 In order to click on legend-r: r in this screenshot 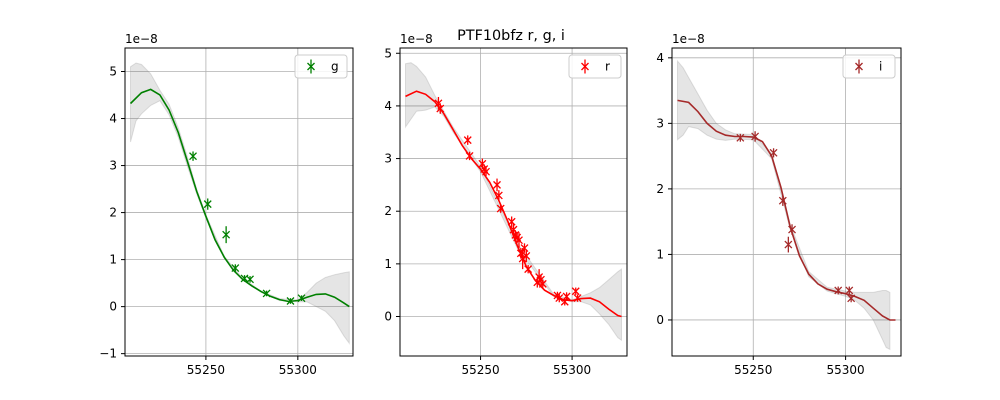, I will do `click(595, 66)`.